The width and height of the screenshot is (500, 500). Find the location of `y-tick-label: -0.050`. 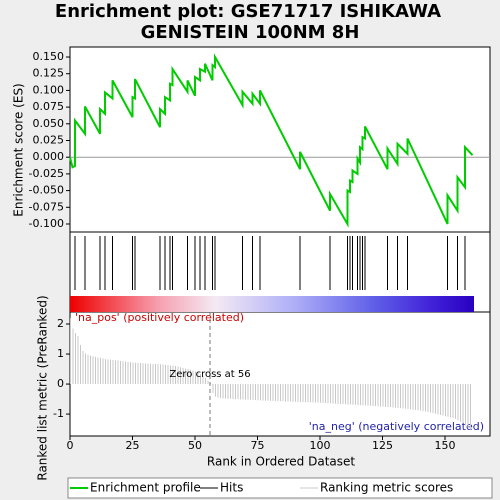

y-tick-label: -0.050 is located at coordinates (46, 190).